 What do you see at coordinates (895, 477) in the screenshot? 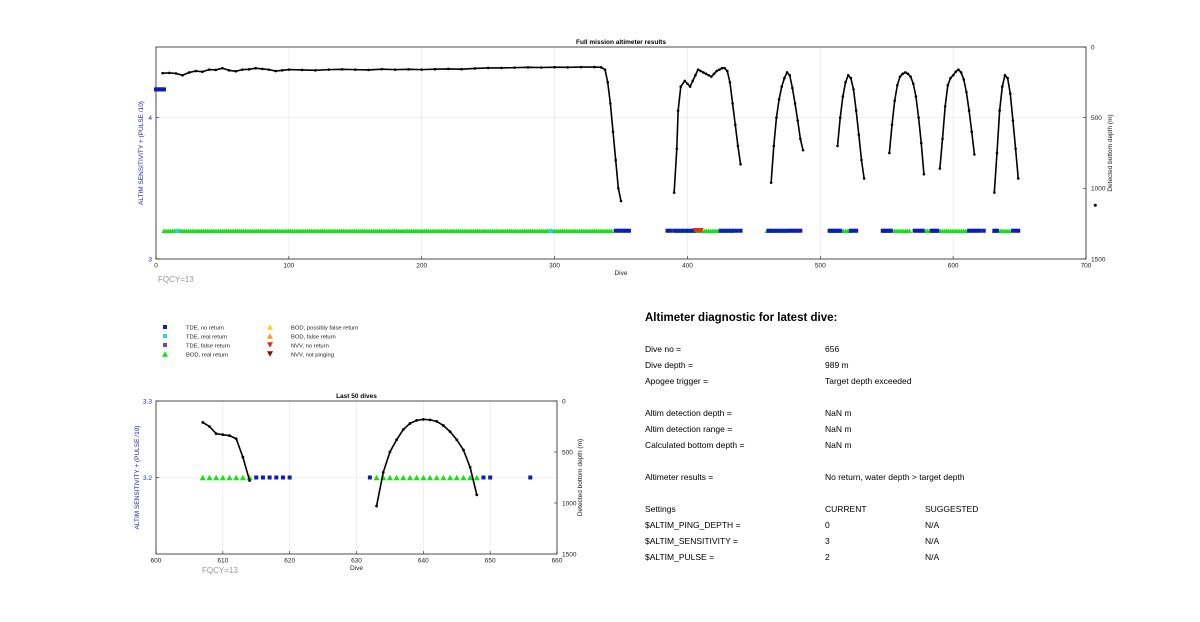
I see `results-value: No return, water depth > target depth` at bounding box center [895, 477].